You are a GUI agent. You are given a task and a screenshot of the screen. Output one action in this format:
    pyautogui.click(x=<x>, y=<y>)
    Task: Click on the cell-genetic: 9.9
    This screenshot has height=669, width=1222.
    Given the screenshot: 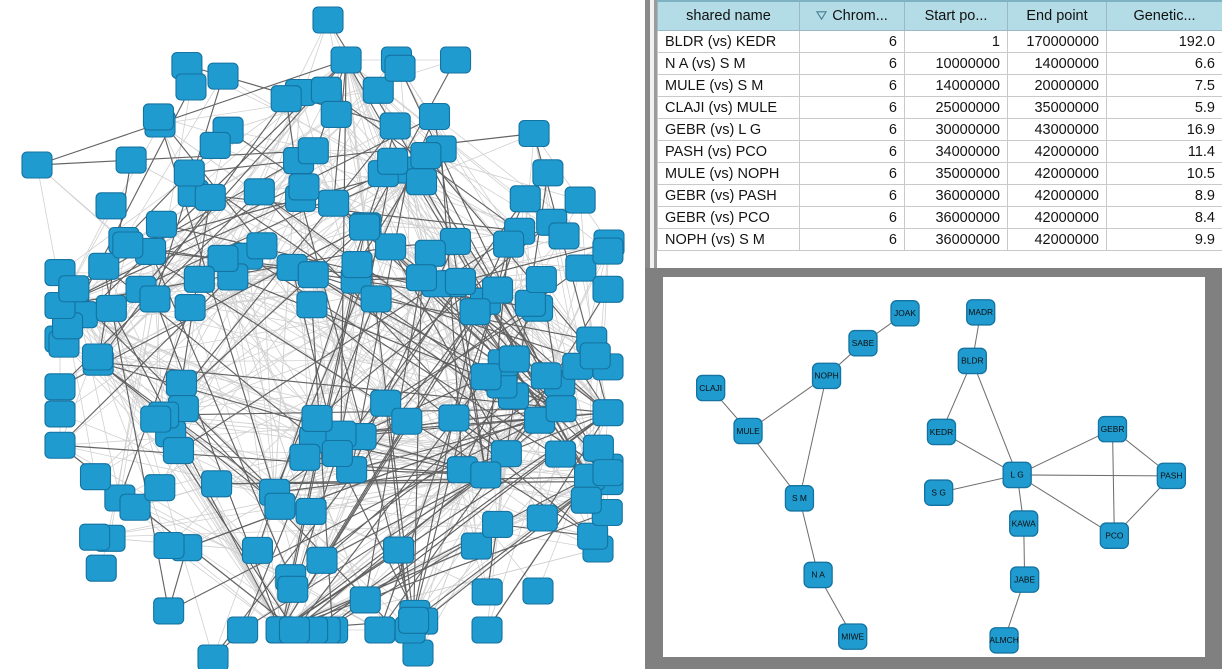 What is the action you would take?
    pyautogui.click(x=1164, y=239)
    